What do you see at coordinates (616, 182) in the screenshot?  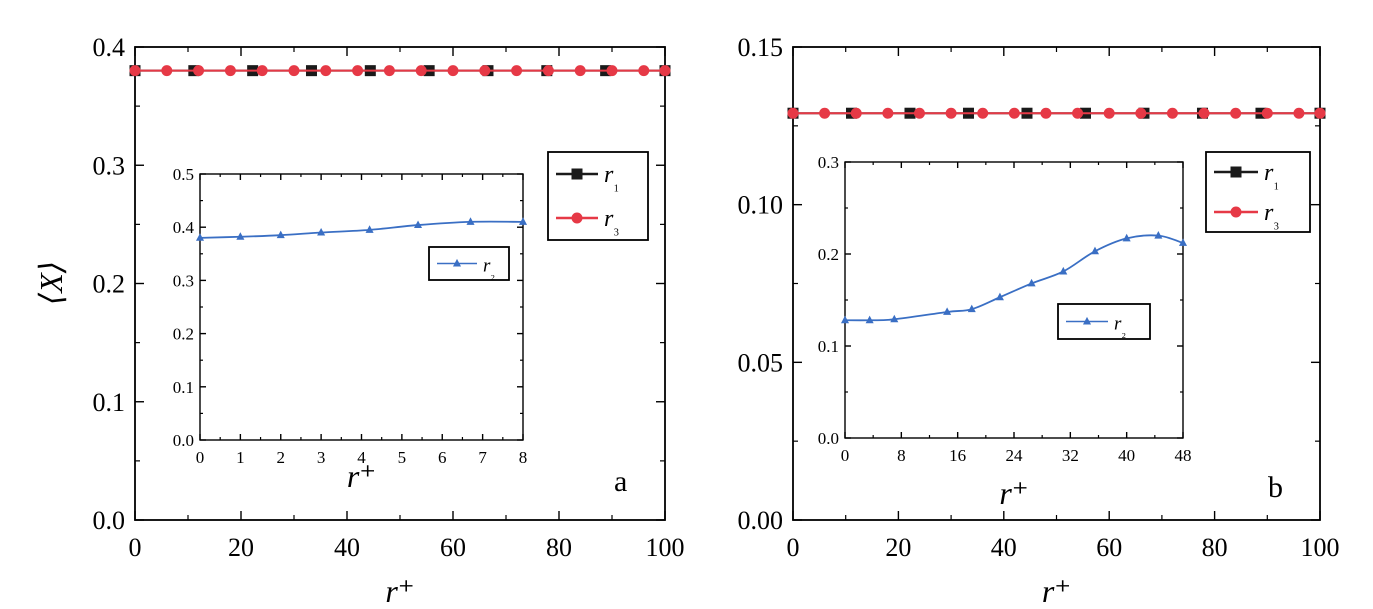 I see `a-main-legend-label-sub: ₁` at bounding box center [616, 182].